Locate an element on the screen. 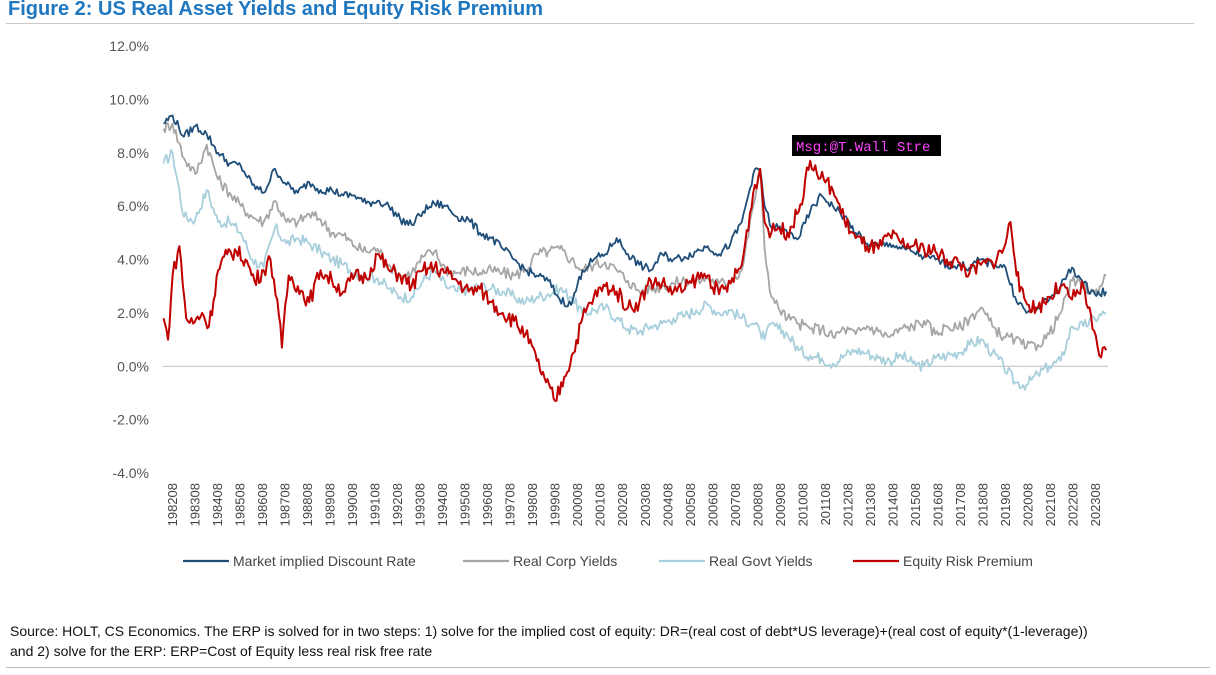  x-tick-label: 199608 is located at coordinates (487, 504).